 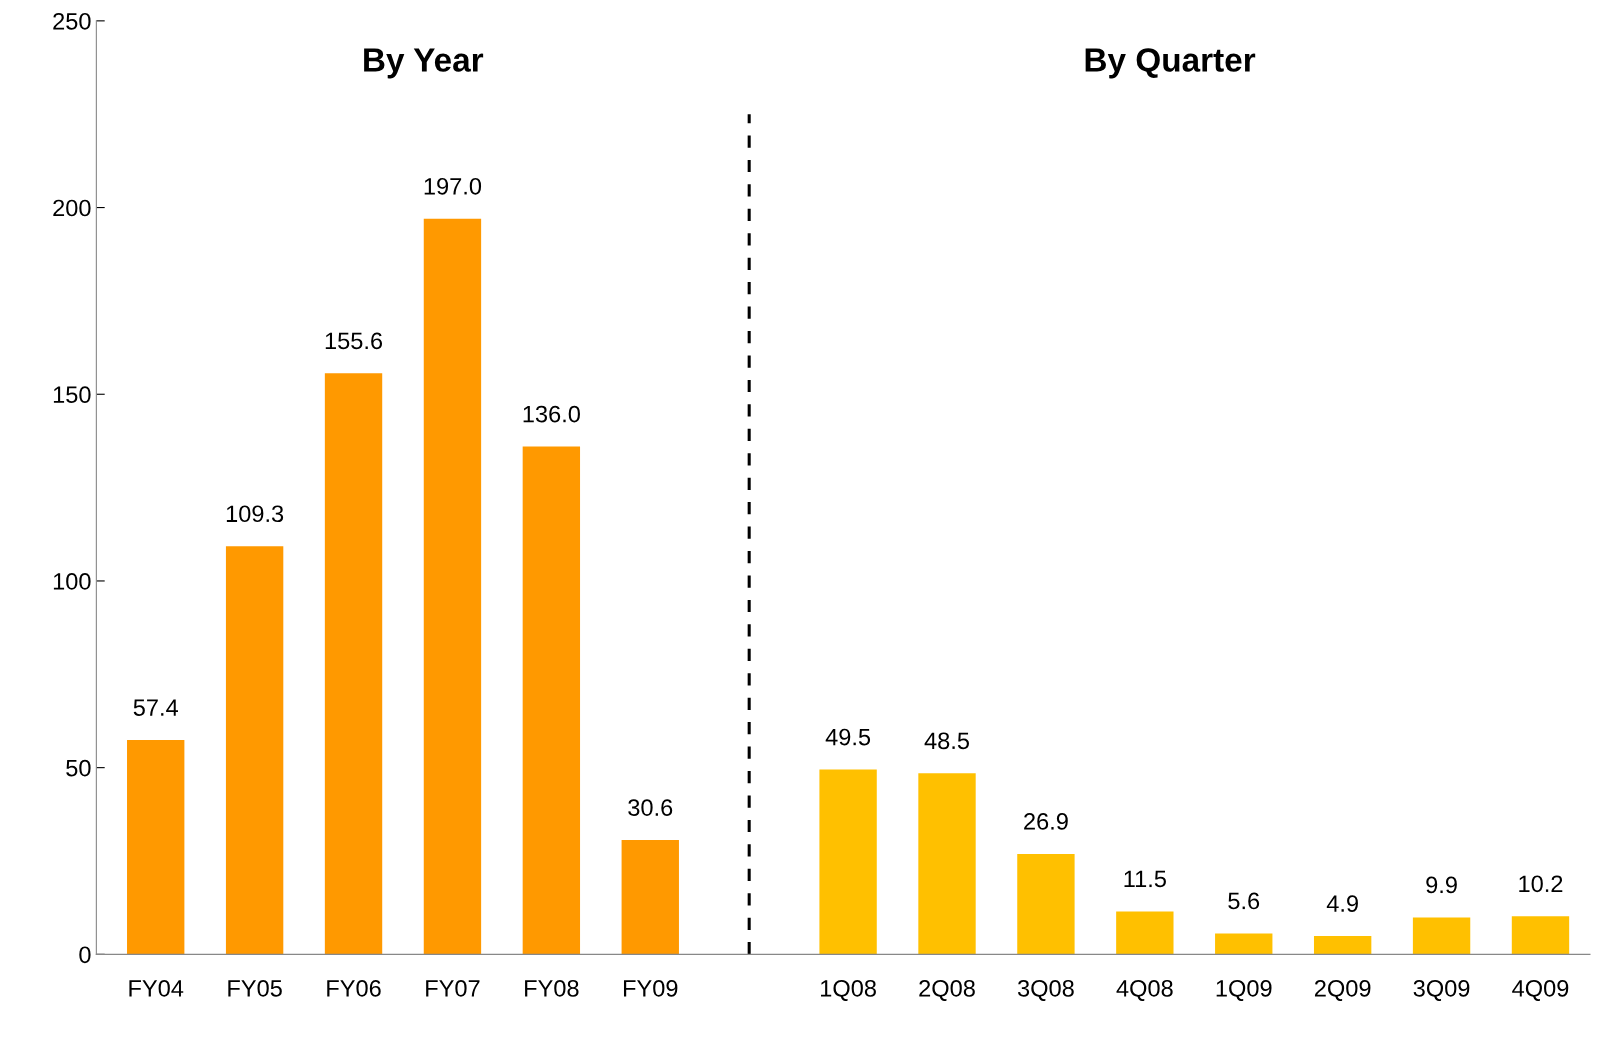 I want to click on x-tick-label: FY08, so click(x=552, y=988).